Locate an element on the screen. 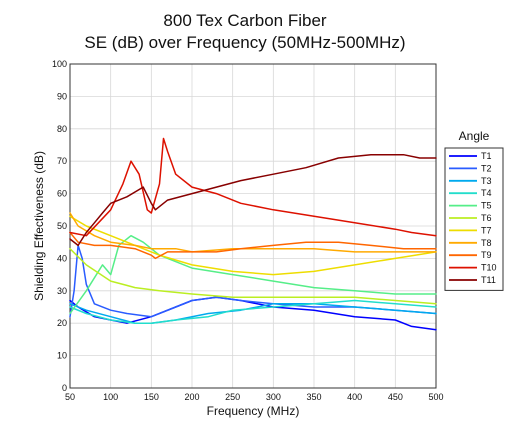  legend-label-t11: T11 is located at coordinates (488, 280).